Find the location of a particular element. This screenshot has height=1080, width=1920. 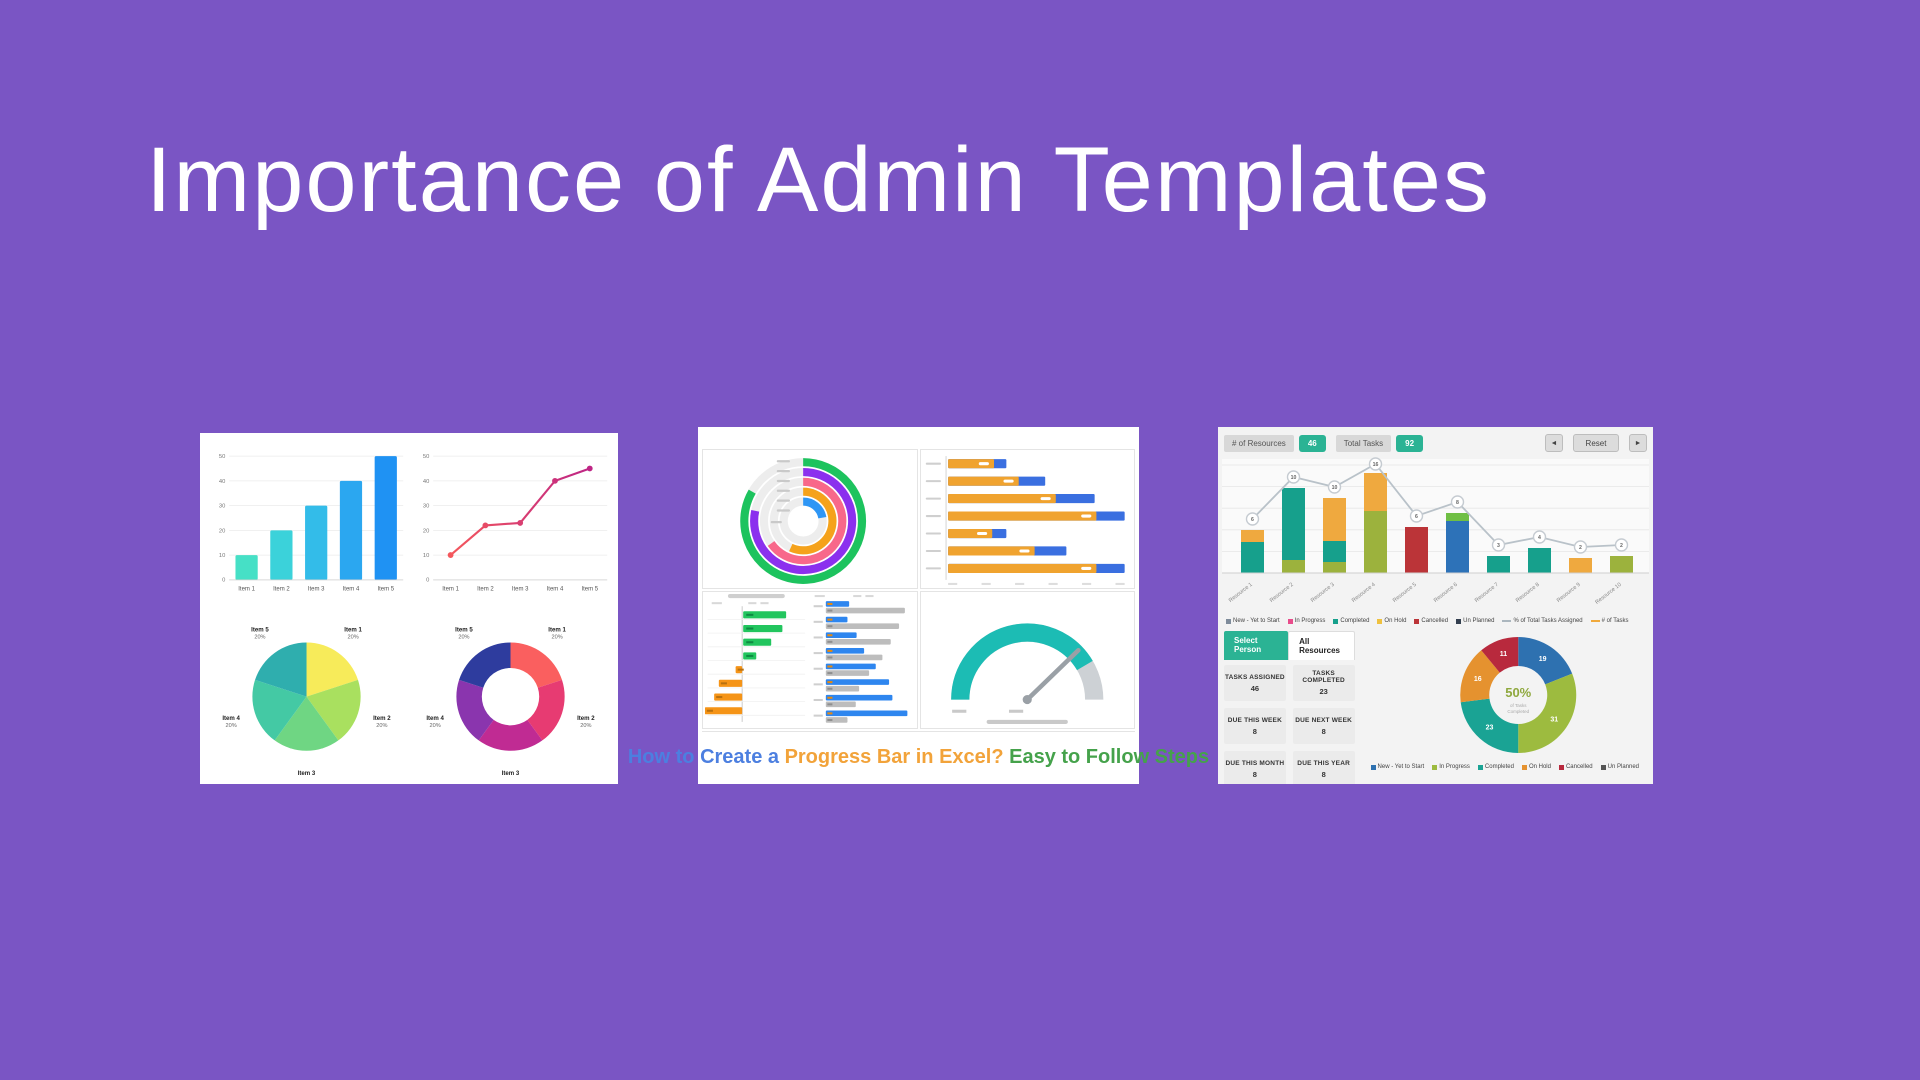

legend-item: On Hold is located at coordinates (1536, 767).